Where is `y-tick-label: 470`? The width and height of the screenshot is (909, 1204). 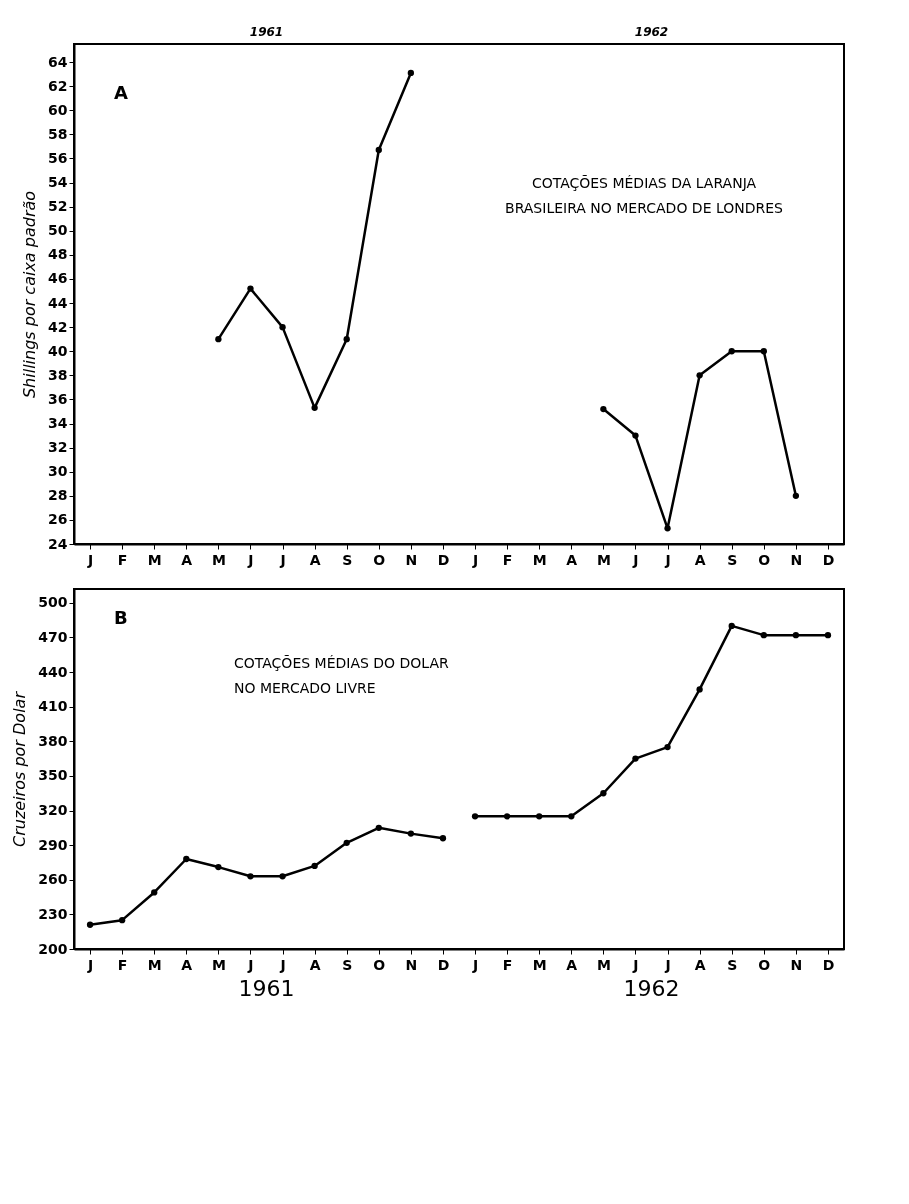
y-tick-label: 470 is located at coordinates (53, 636).